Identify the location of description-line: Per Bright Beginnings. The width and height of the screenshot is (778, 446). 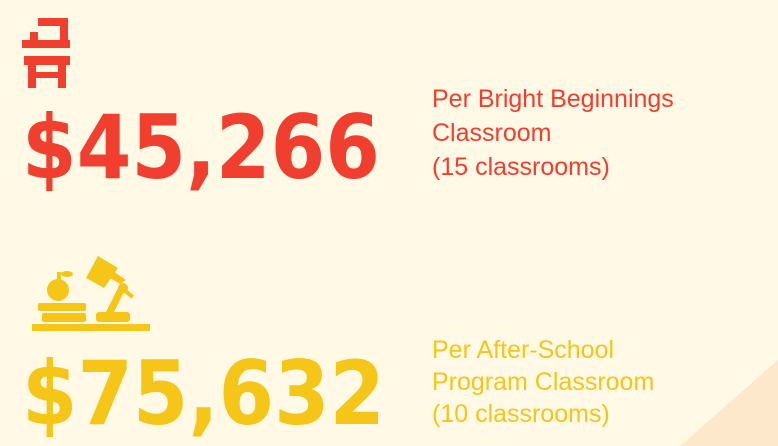
(553, 99).